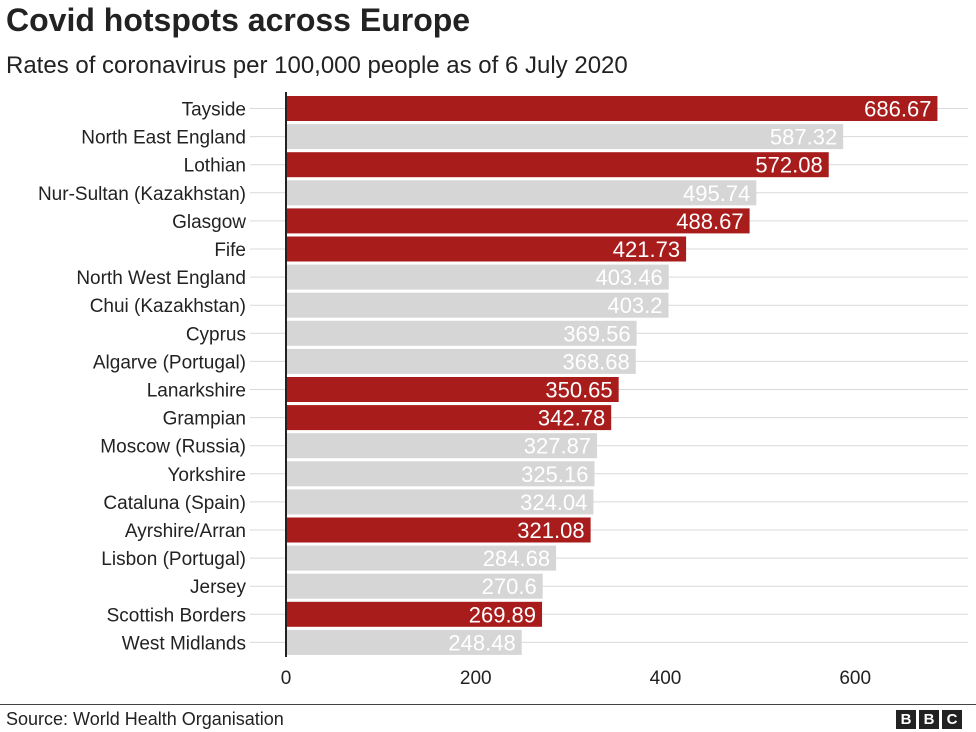 The width and height of the screenshot is (976, 732). I want to click on bbc-logo: B B C, so click(929, 719).